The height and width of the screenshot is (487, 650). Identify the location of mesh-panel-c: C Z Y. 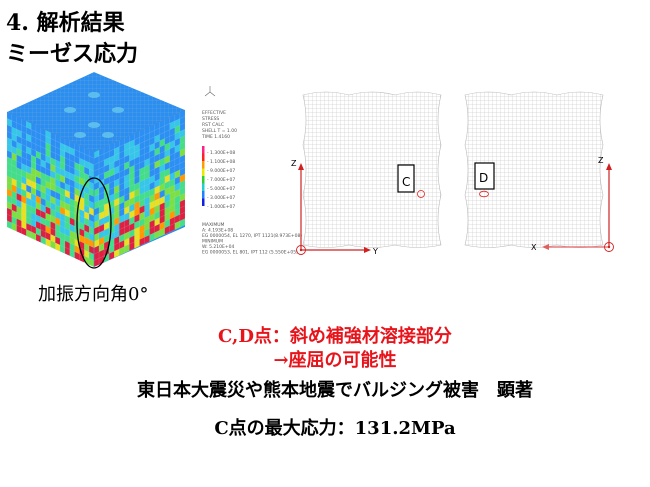
(366, 173).